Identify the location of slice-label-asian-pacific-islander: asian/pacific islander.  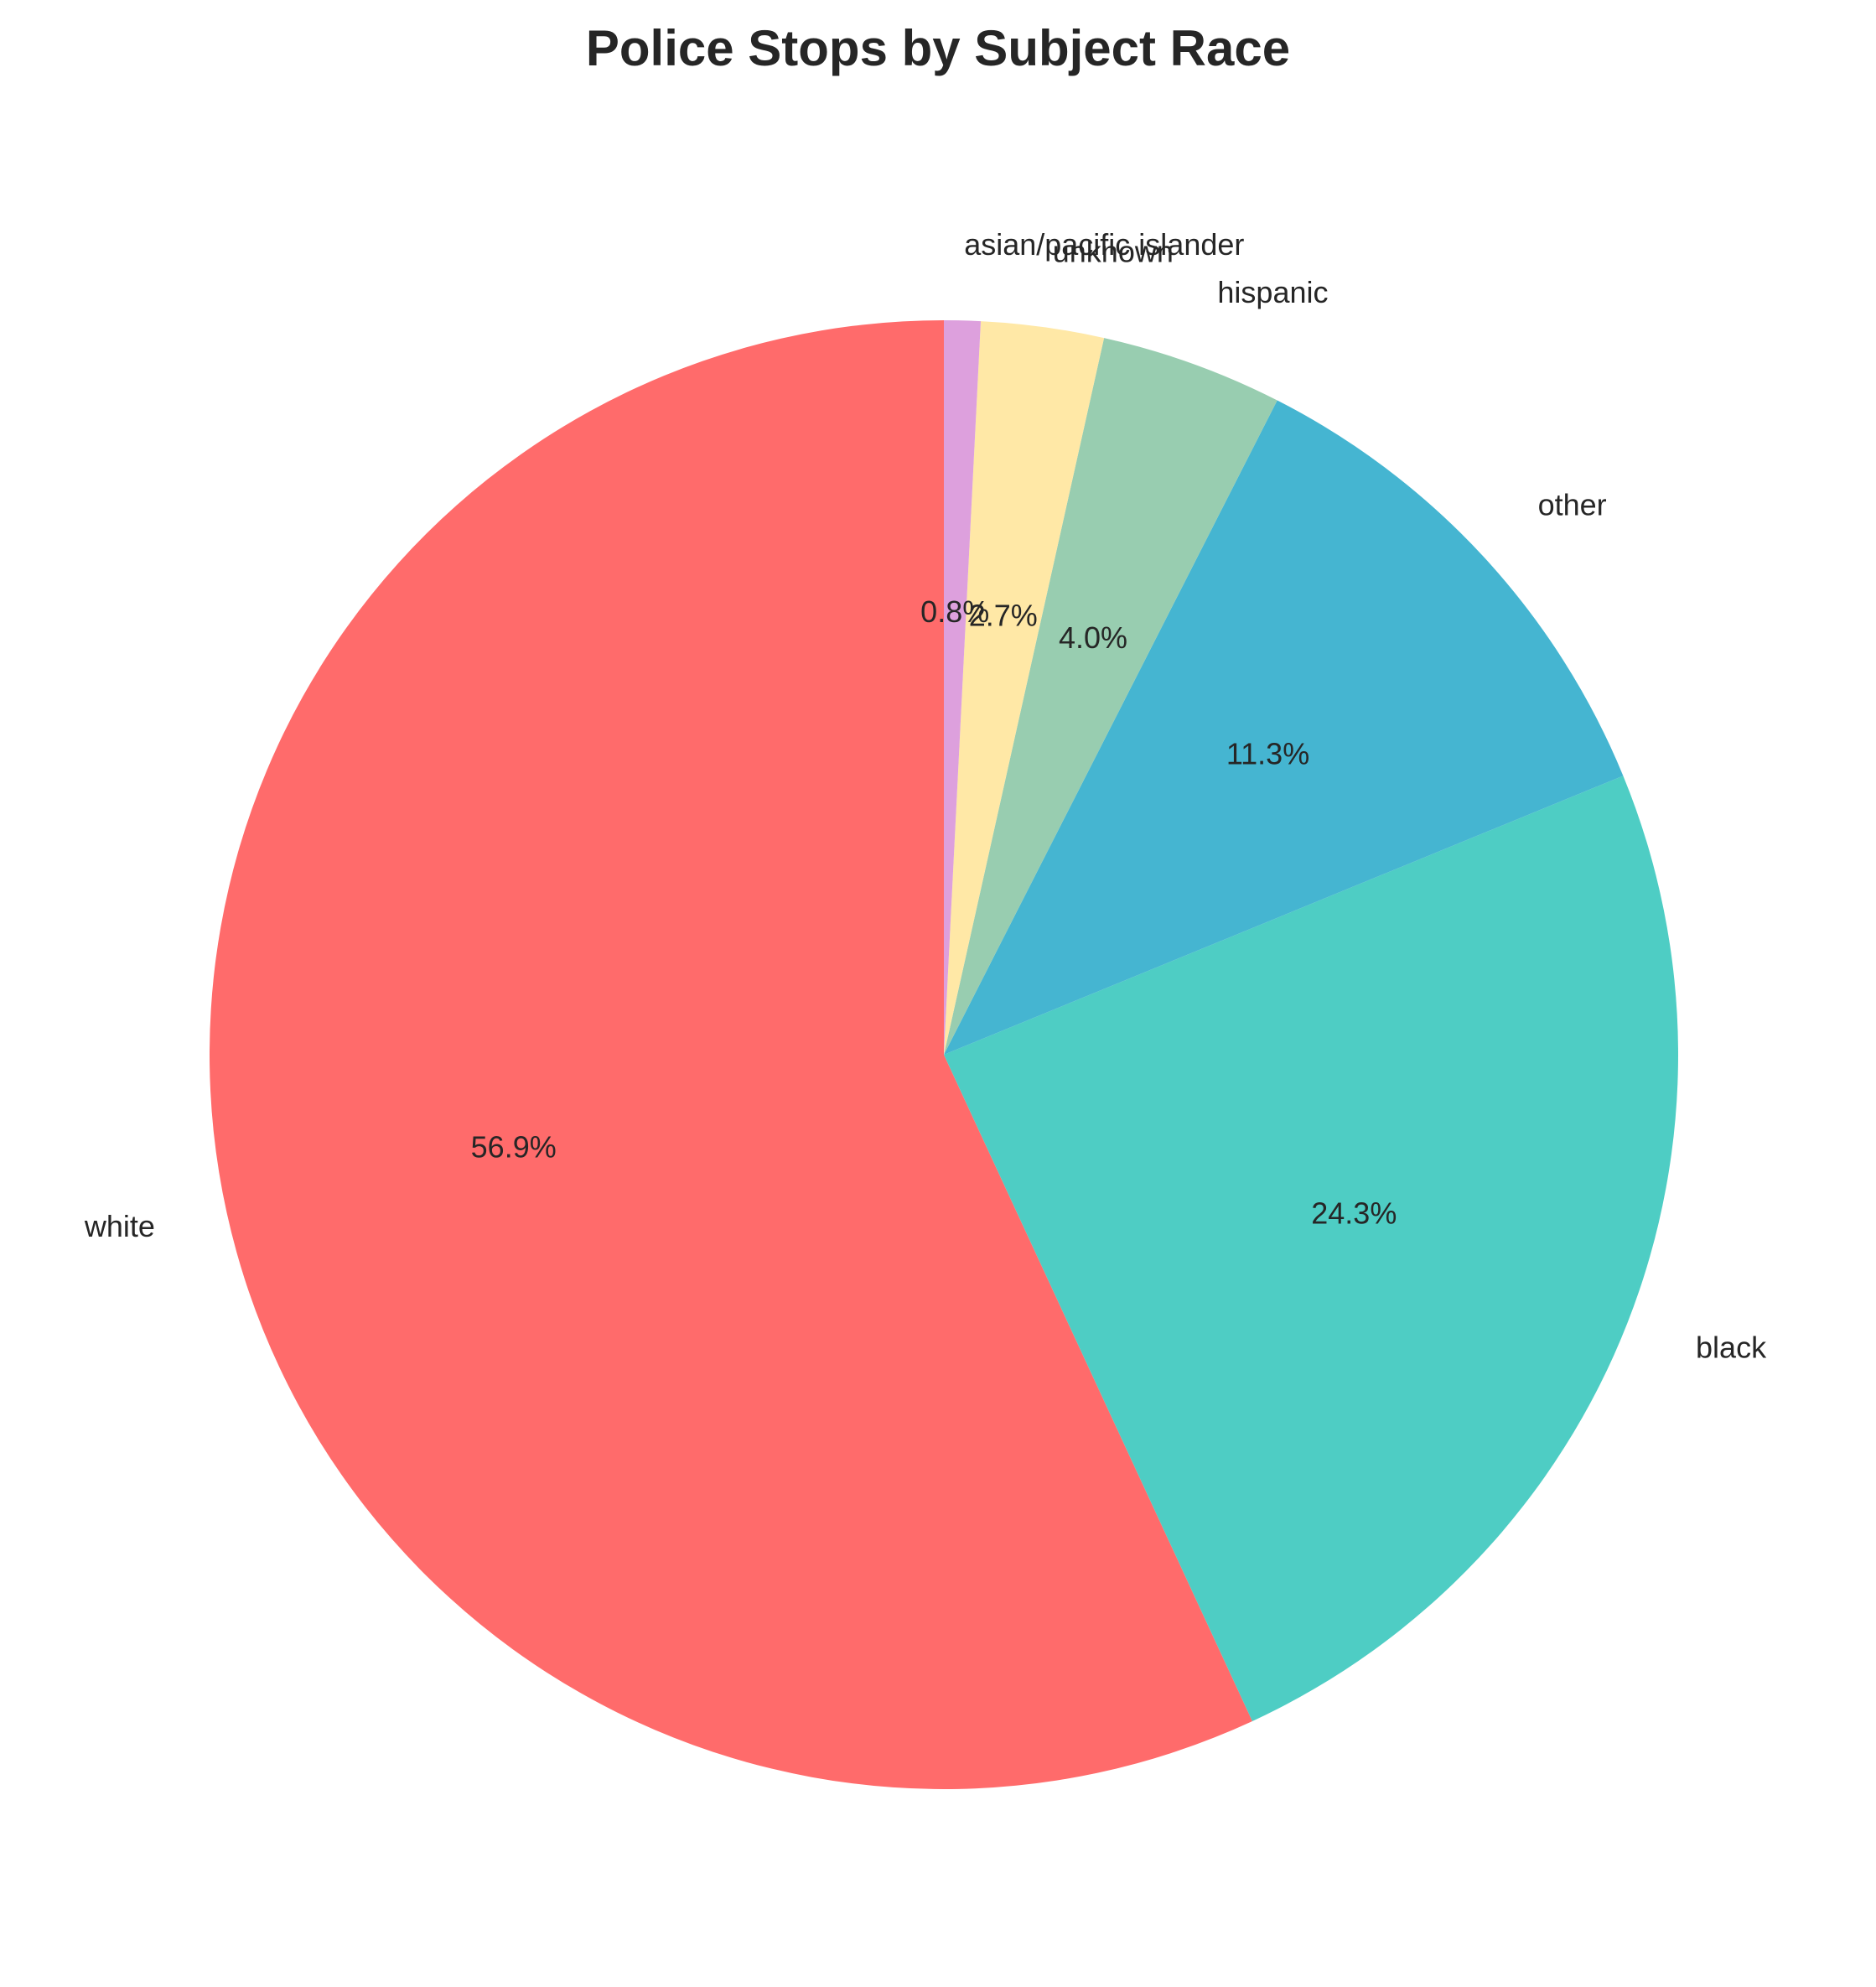
(1104, 244).